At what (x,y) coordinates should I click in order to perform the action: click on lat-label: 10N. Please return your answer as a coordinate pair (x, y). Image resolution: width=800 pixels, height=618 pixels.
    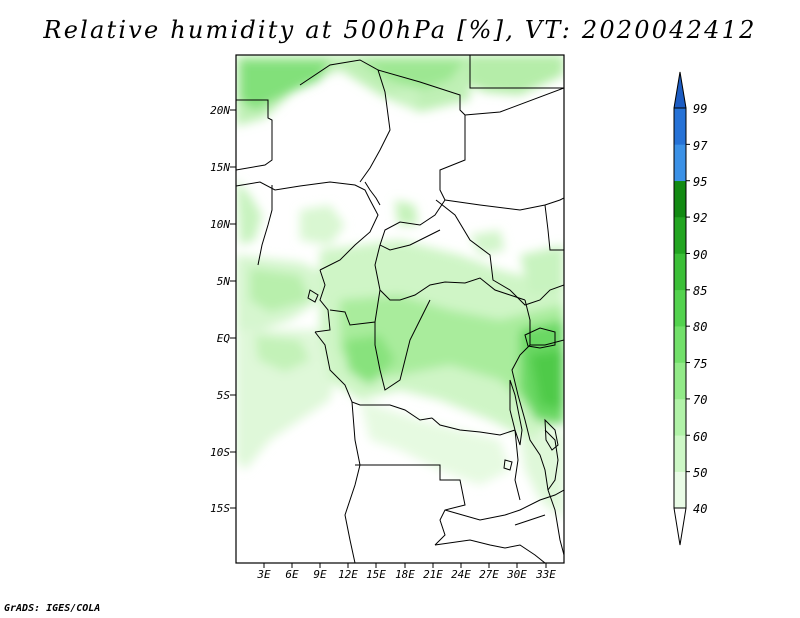
    Looking at the image, I should click on (220, 224).